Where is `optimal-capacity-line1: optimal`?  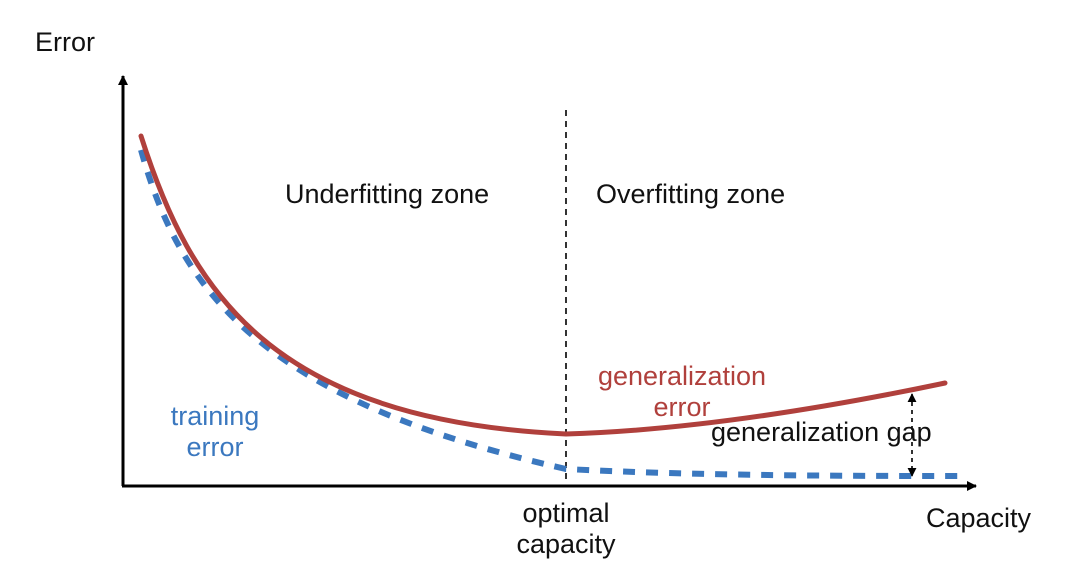 optimal-capacity-line1: optimal is located at coordinates (566, 513).